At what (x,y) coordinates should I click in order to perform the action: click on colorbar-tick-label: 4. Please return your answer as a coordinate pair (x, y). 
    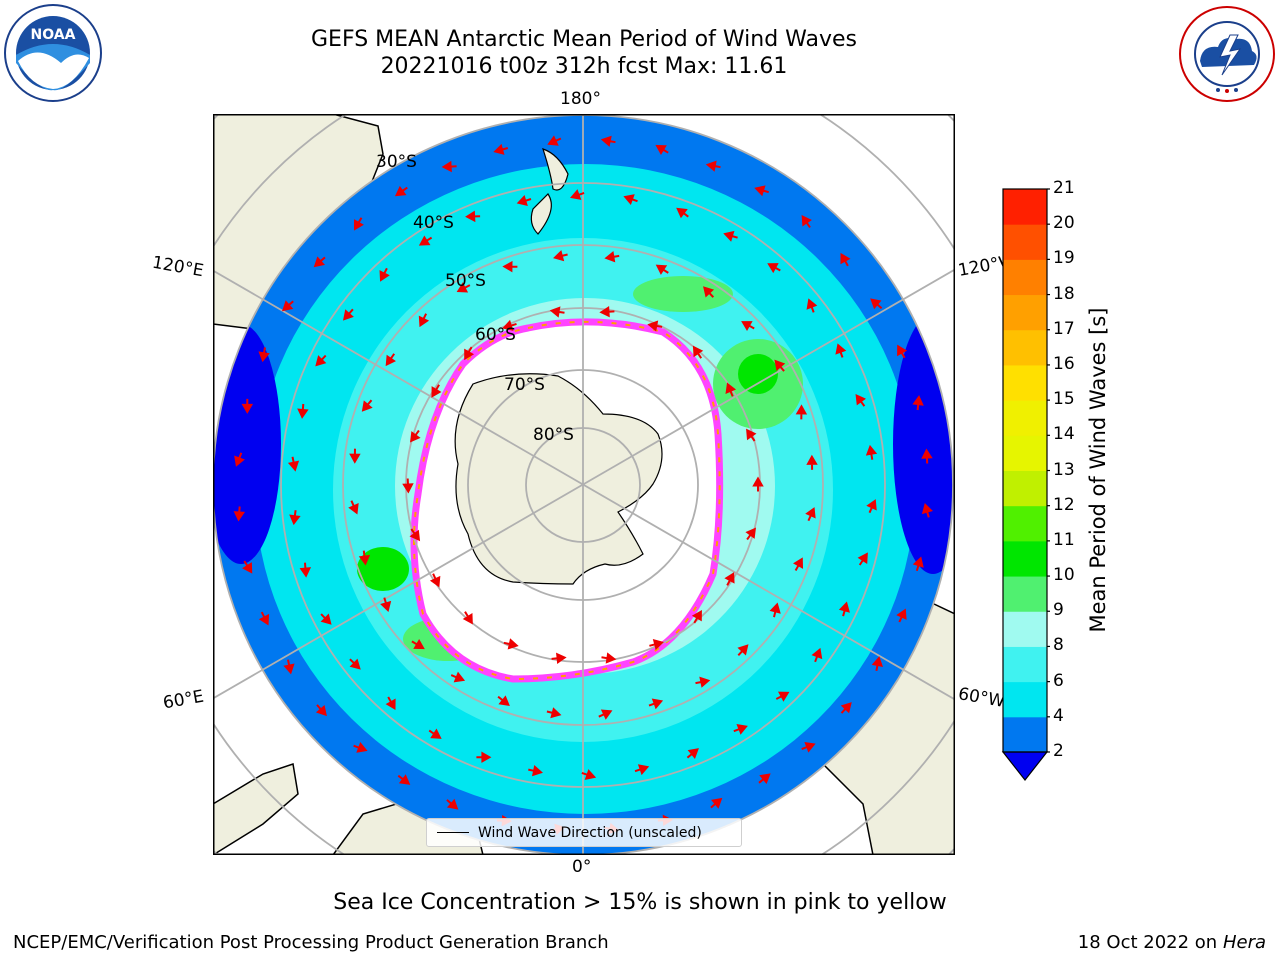
    Looking at the image, I should click on (1058, 715).